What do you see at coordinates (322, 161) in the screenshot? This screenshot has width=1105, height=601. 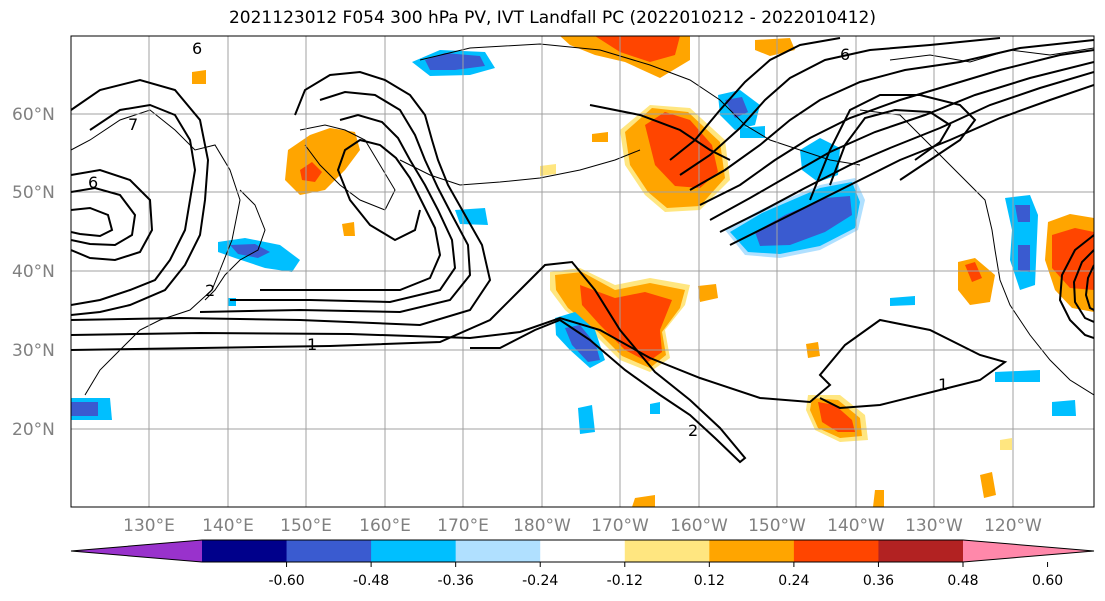 I see `positive-anomaly-kamchatka-south` at bounding box center [322, 161].